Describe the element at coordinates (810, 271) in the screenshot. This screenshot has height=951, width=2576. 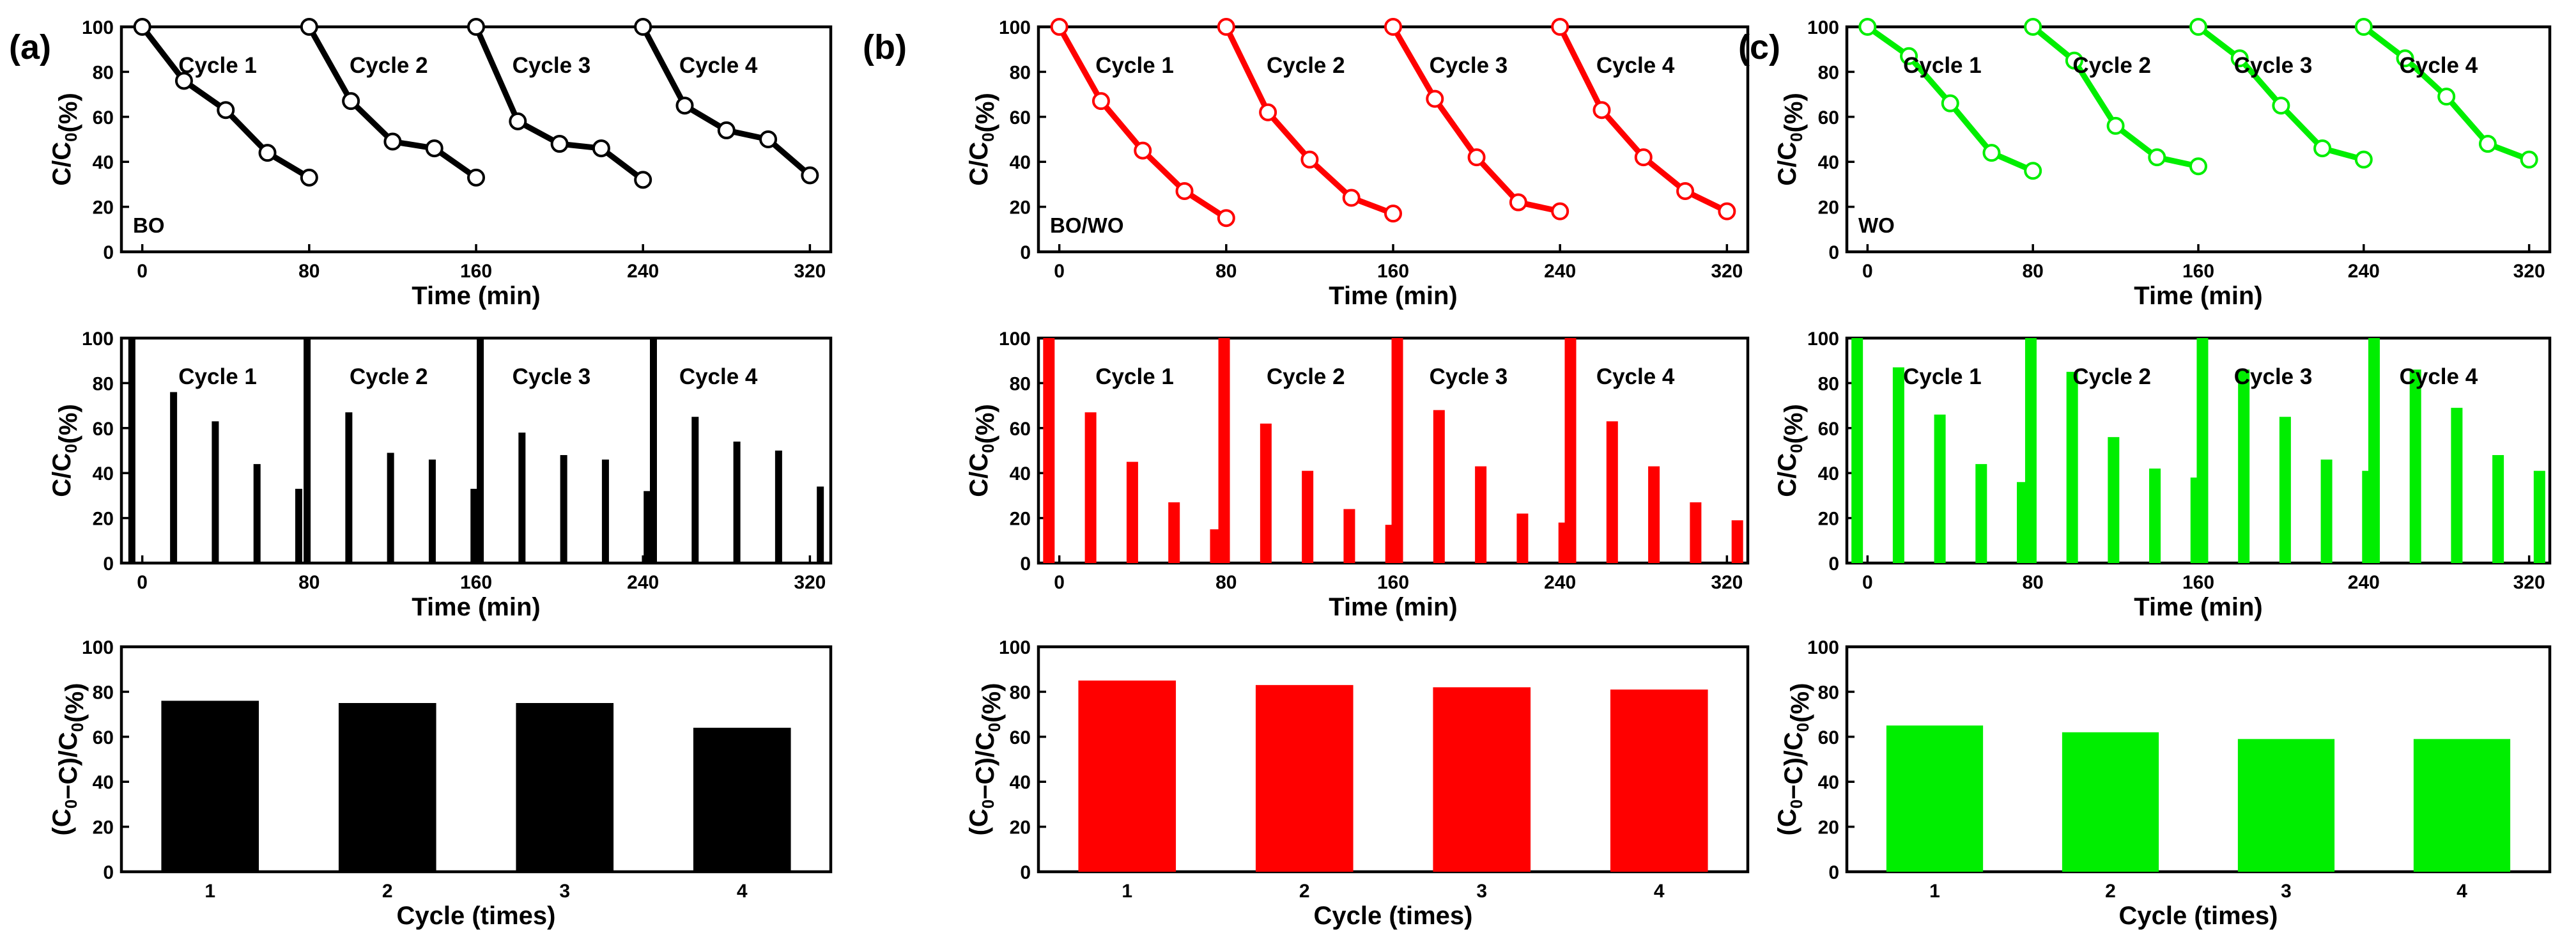
I see `x-tick-label: 320` at that location.